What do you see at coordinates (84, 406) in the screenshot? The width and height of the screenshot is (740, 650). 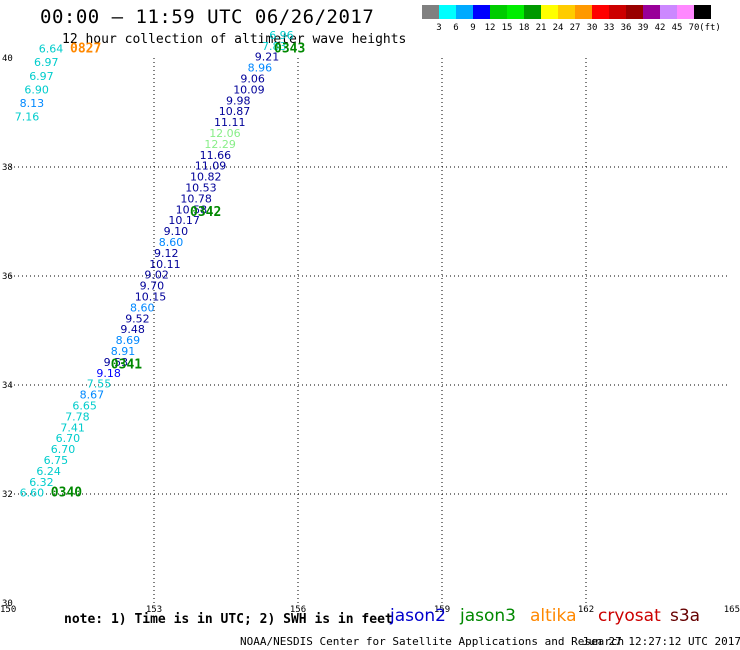 I see `wave-height-value: 6.65` at bounding box center [84, 406].